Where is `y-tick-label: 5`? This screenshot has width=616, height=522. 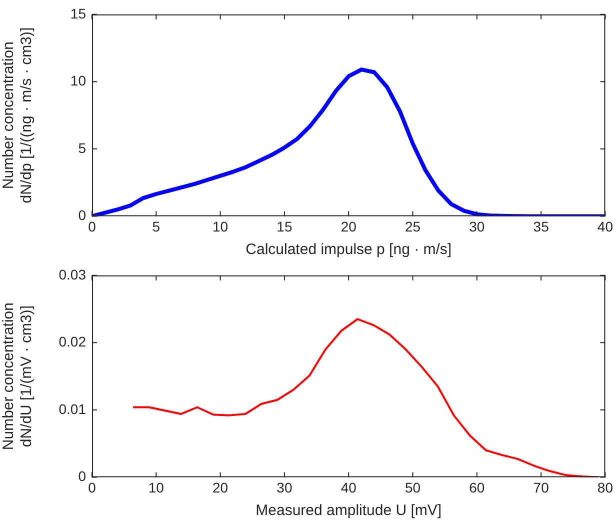 y-tick-label: 5 is located at coordinates (82, 148).